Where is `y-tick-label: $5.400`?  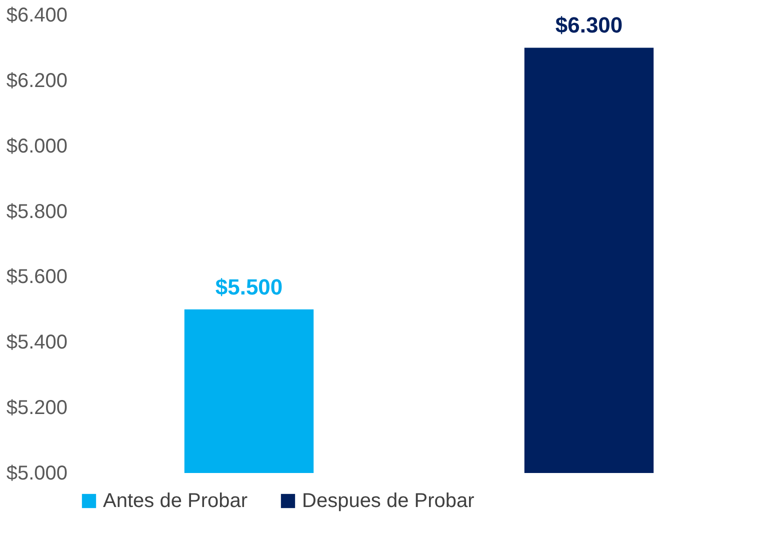 y-tick-label: $5.400 is located at coordinates (37, 343).